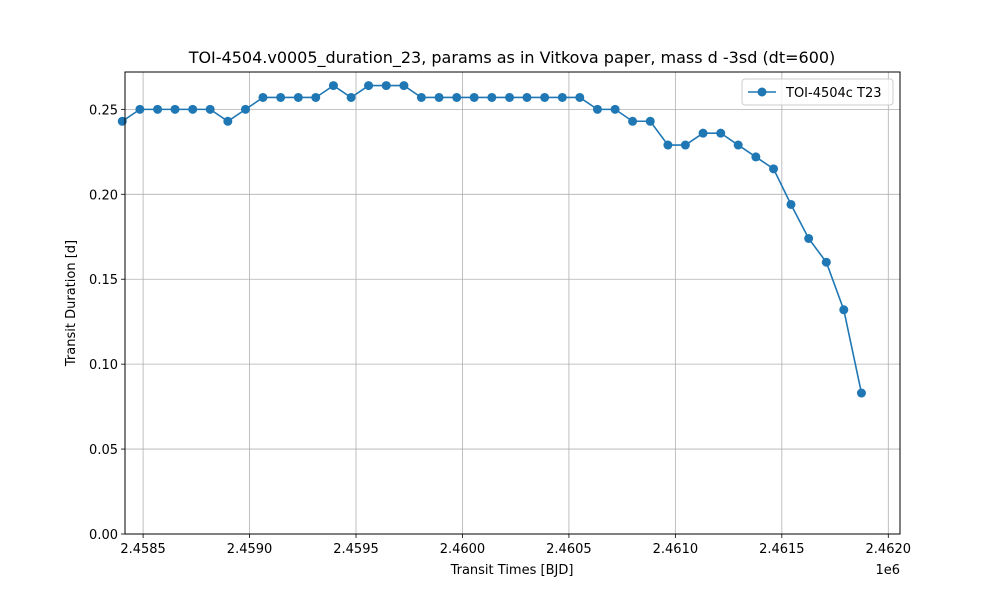 Image resolution: width=1000 pixels, height=600 pixels. Describe the element at coordinates (103, 535) in the screenshot. I see `y-tick-label: 0.00` at that location.